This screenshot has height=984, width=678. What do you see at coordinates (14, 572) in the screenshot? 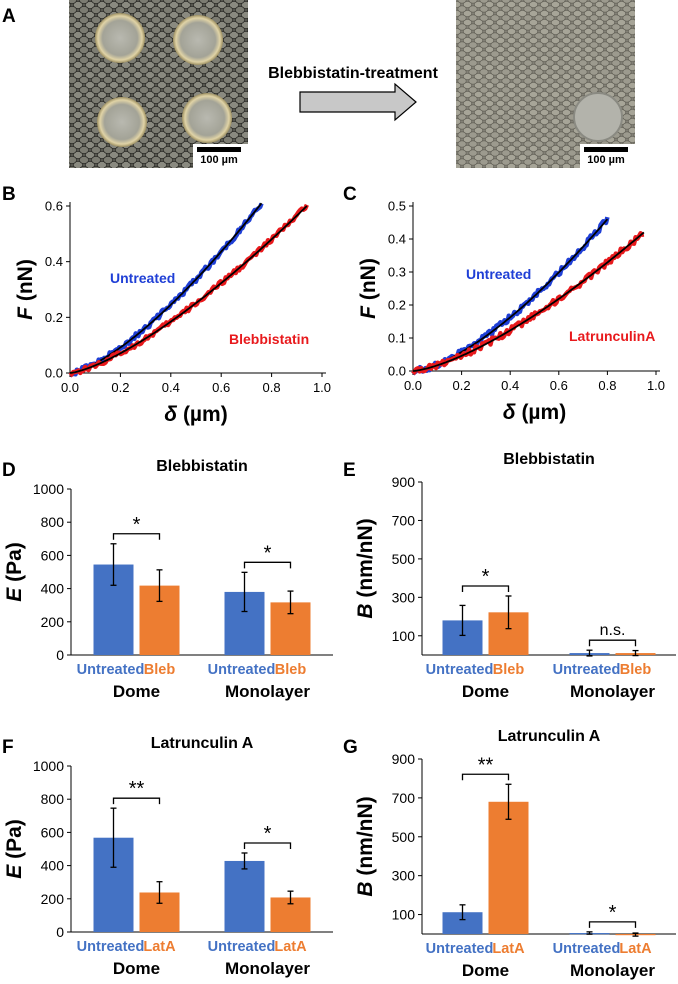
I see `y-axis-title: E (Pa)` at bounding box center [14, 572].